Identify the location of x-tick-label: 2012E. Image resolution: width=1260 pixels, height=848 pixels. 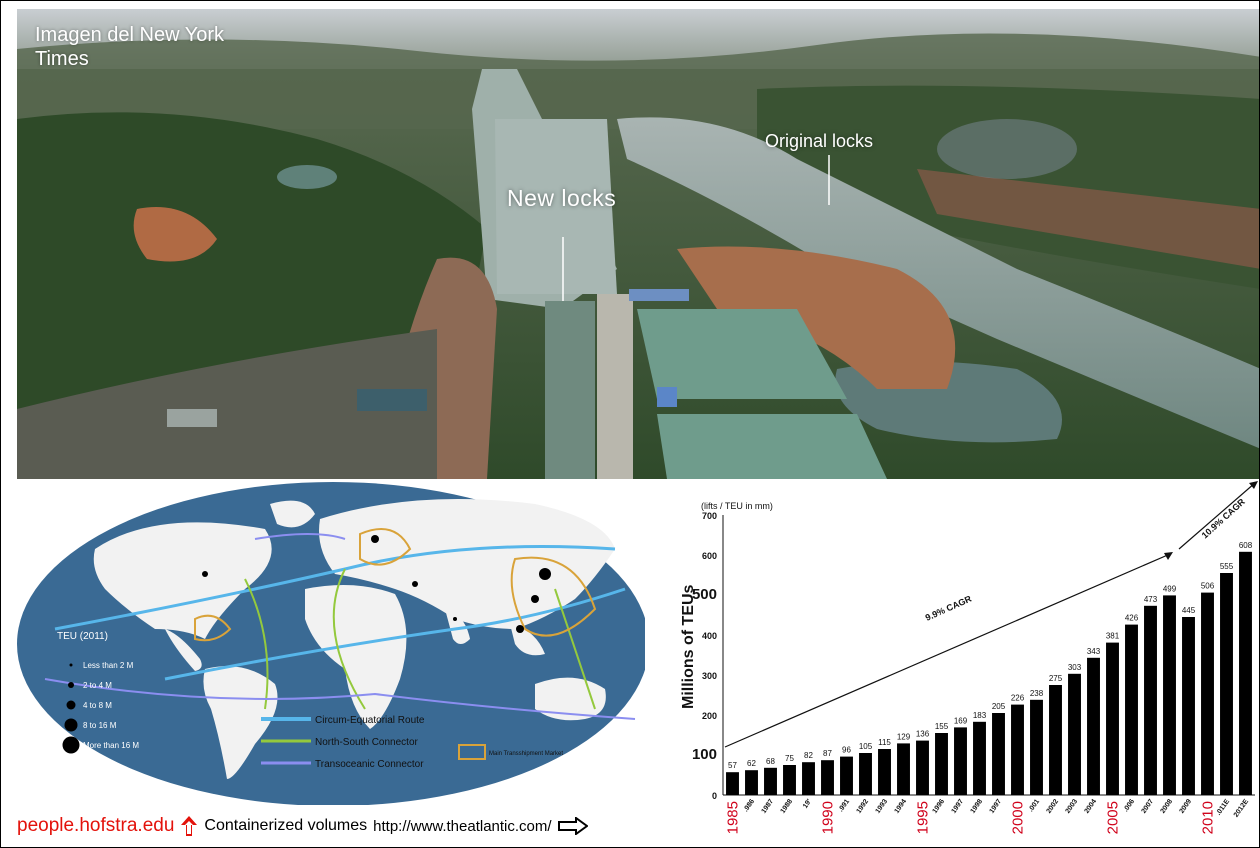
(1242, 808).